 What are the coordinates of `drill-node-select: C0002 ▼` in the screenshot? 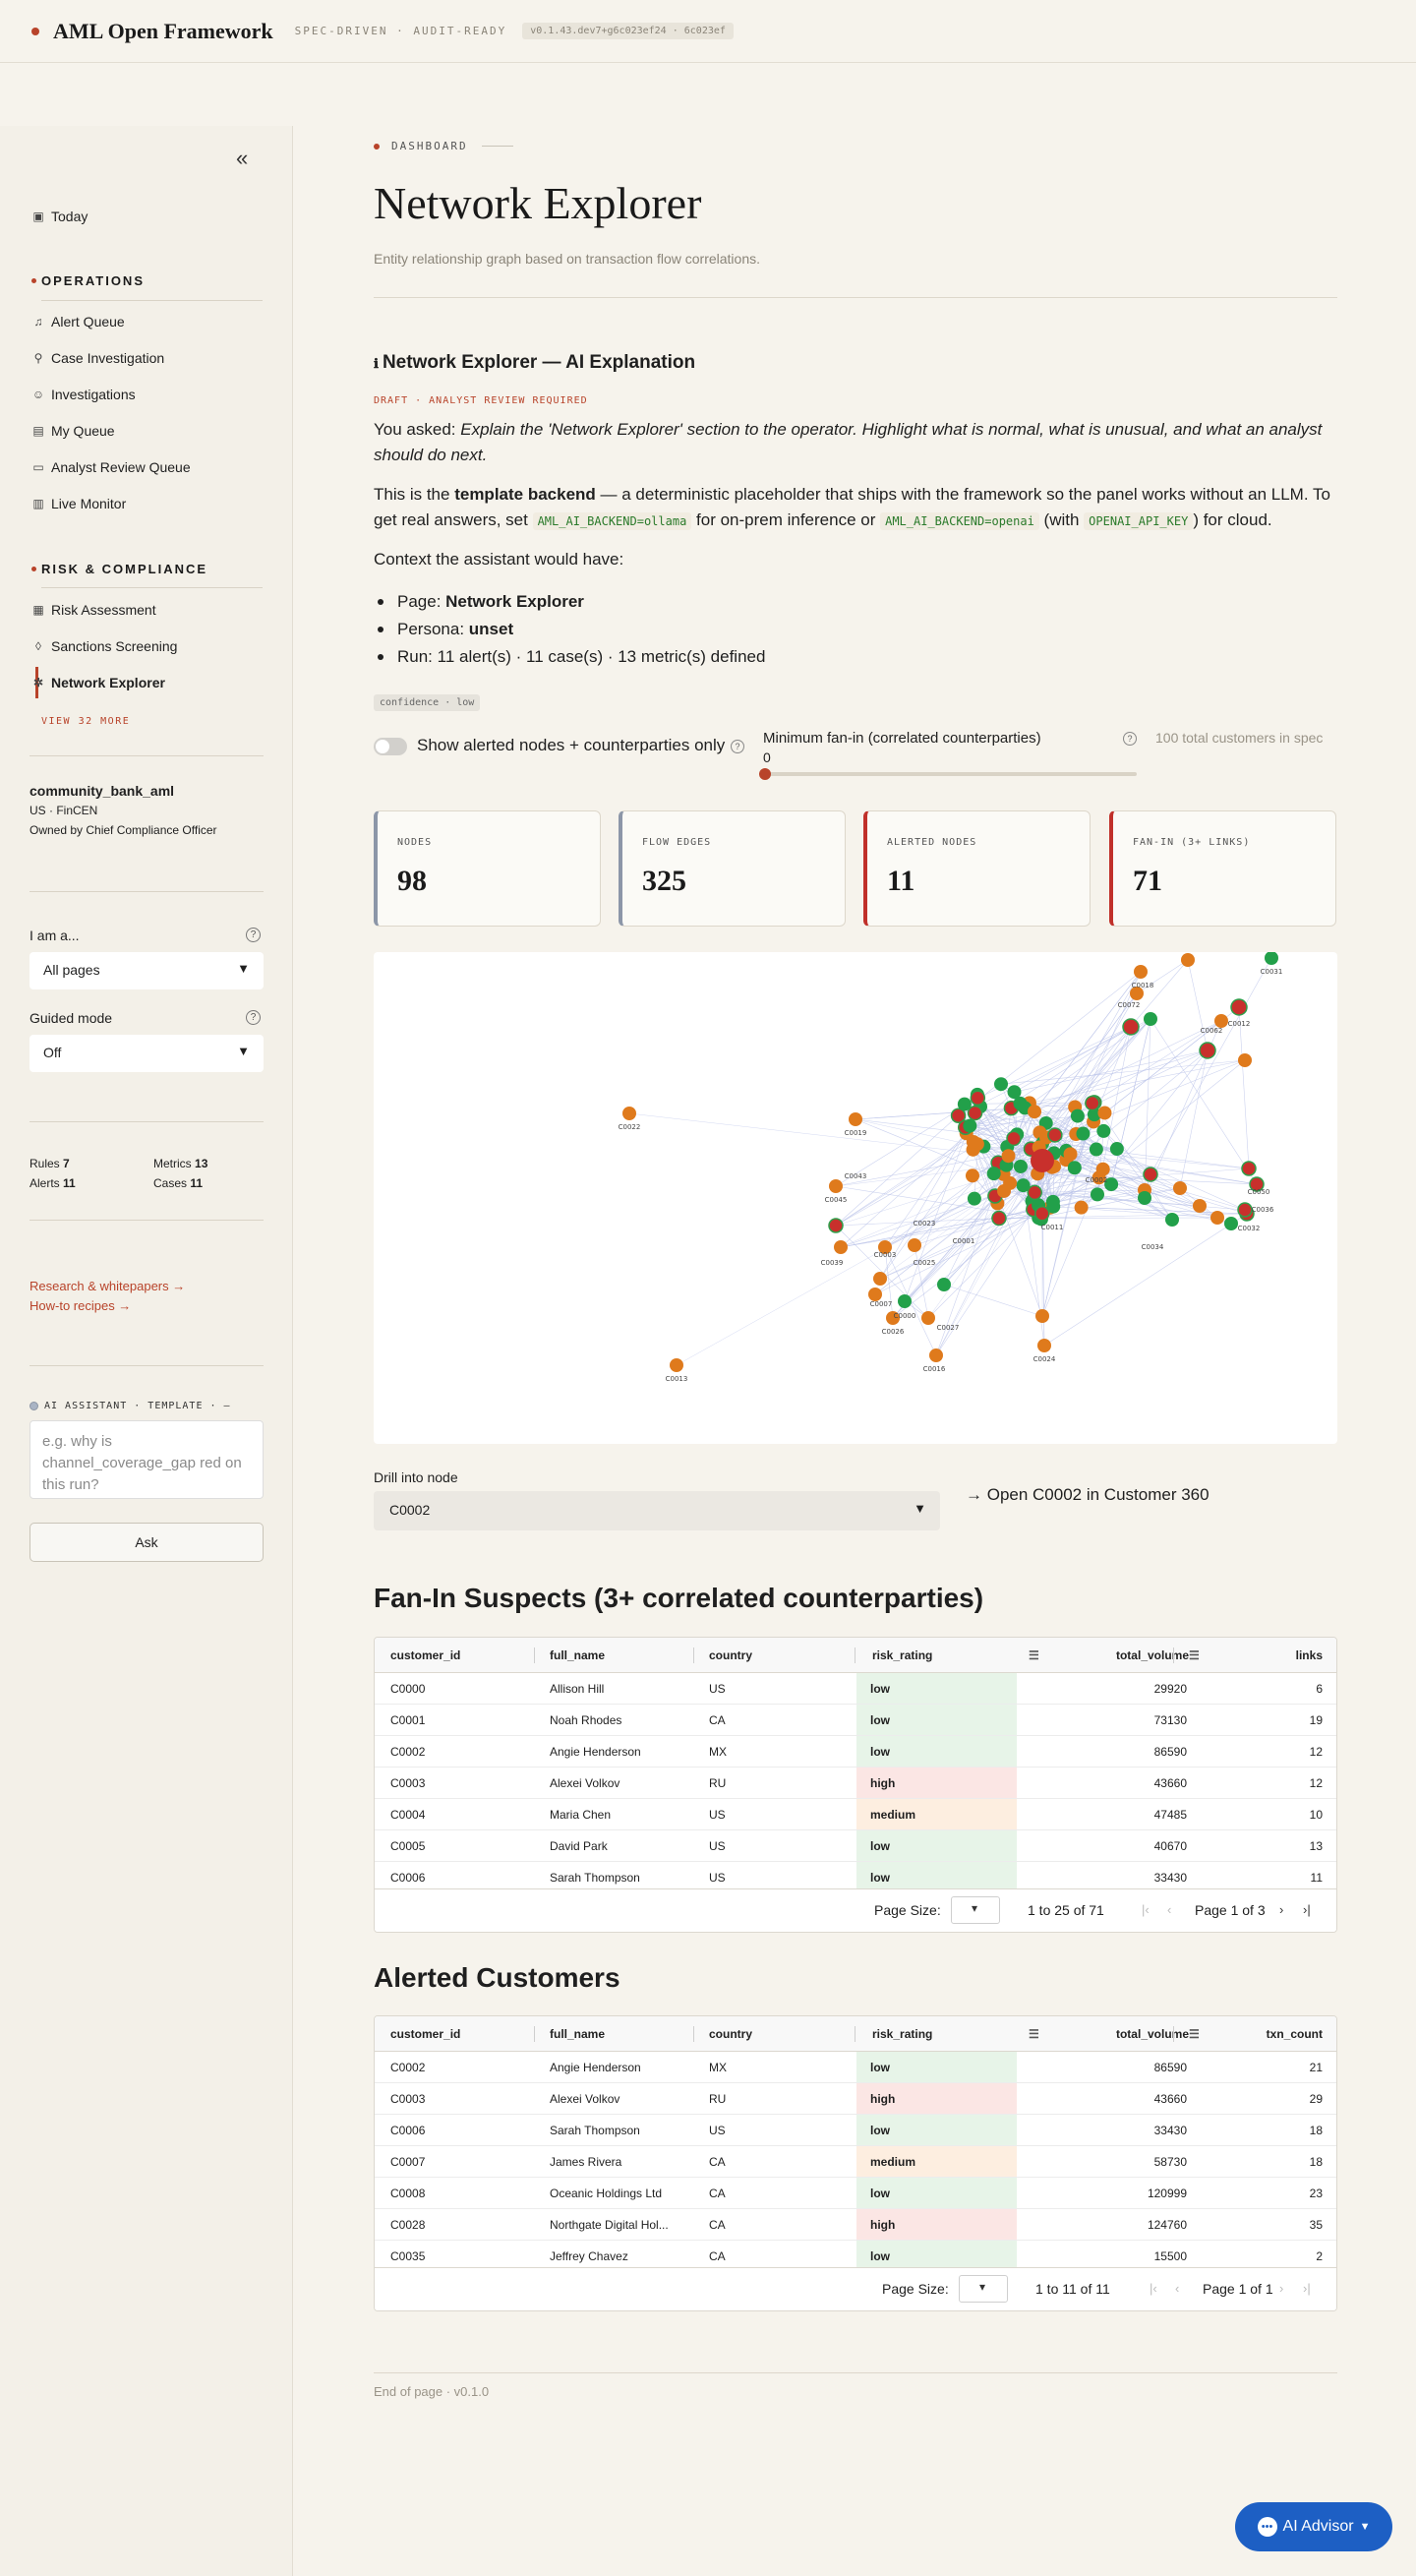 It's located at (657, 1510).